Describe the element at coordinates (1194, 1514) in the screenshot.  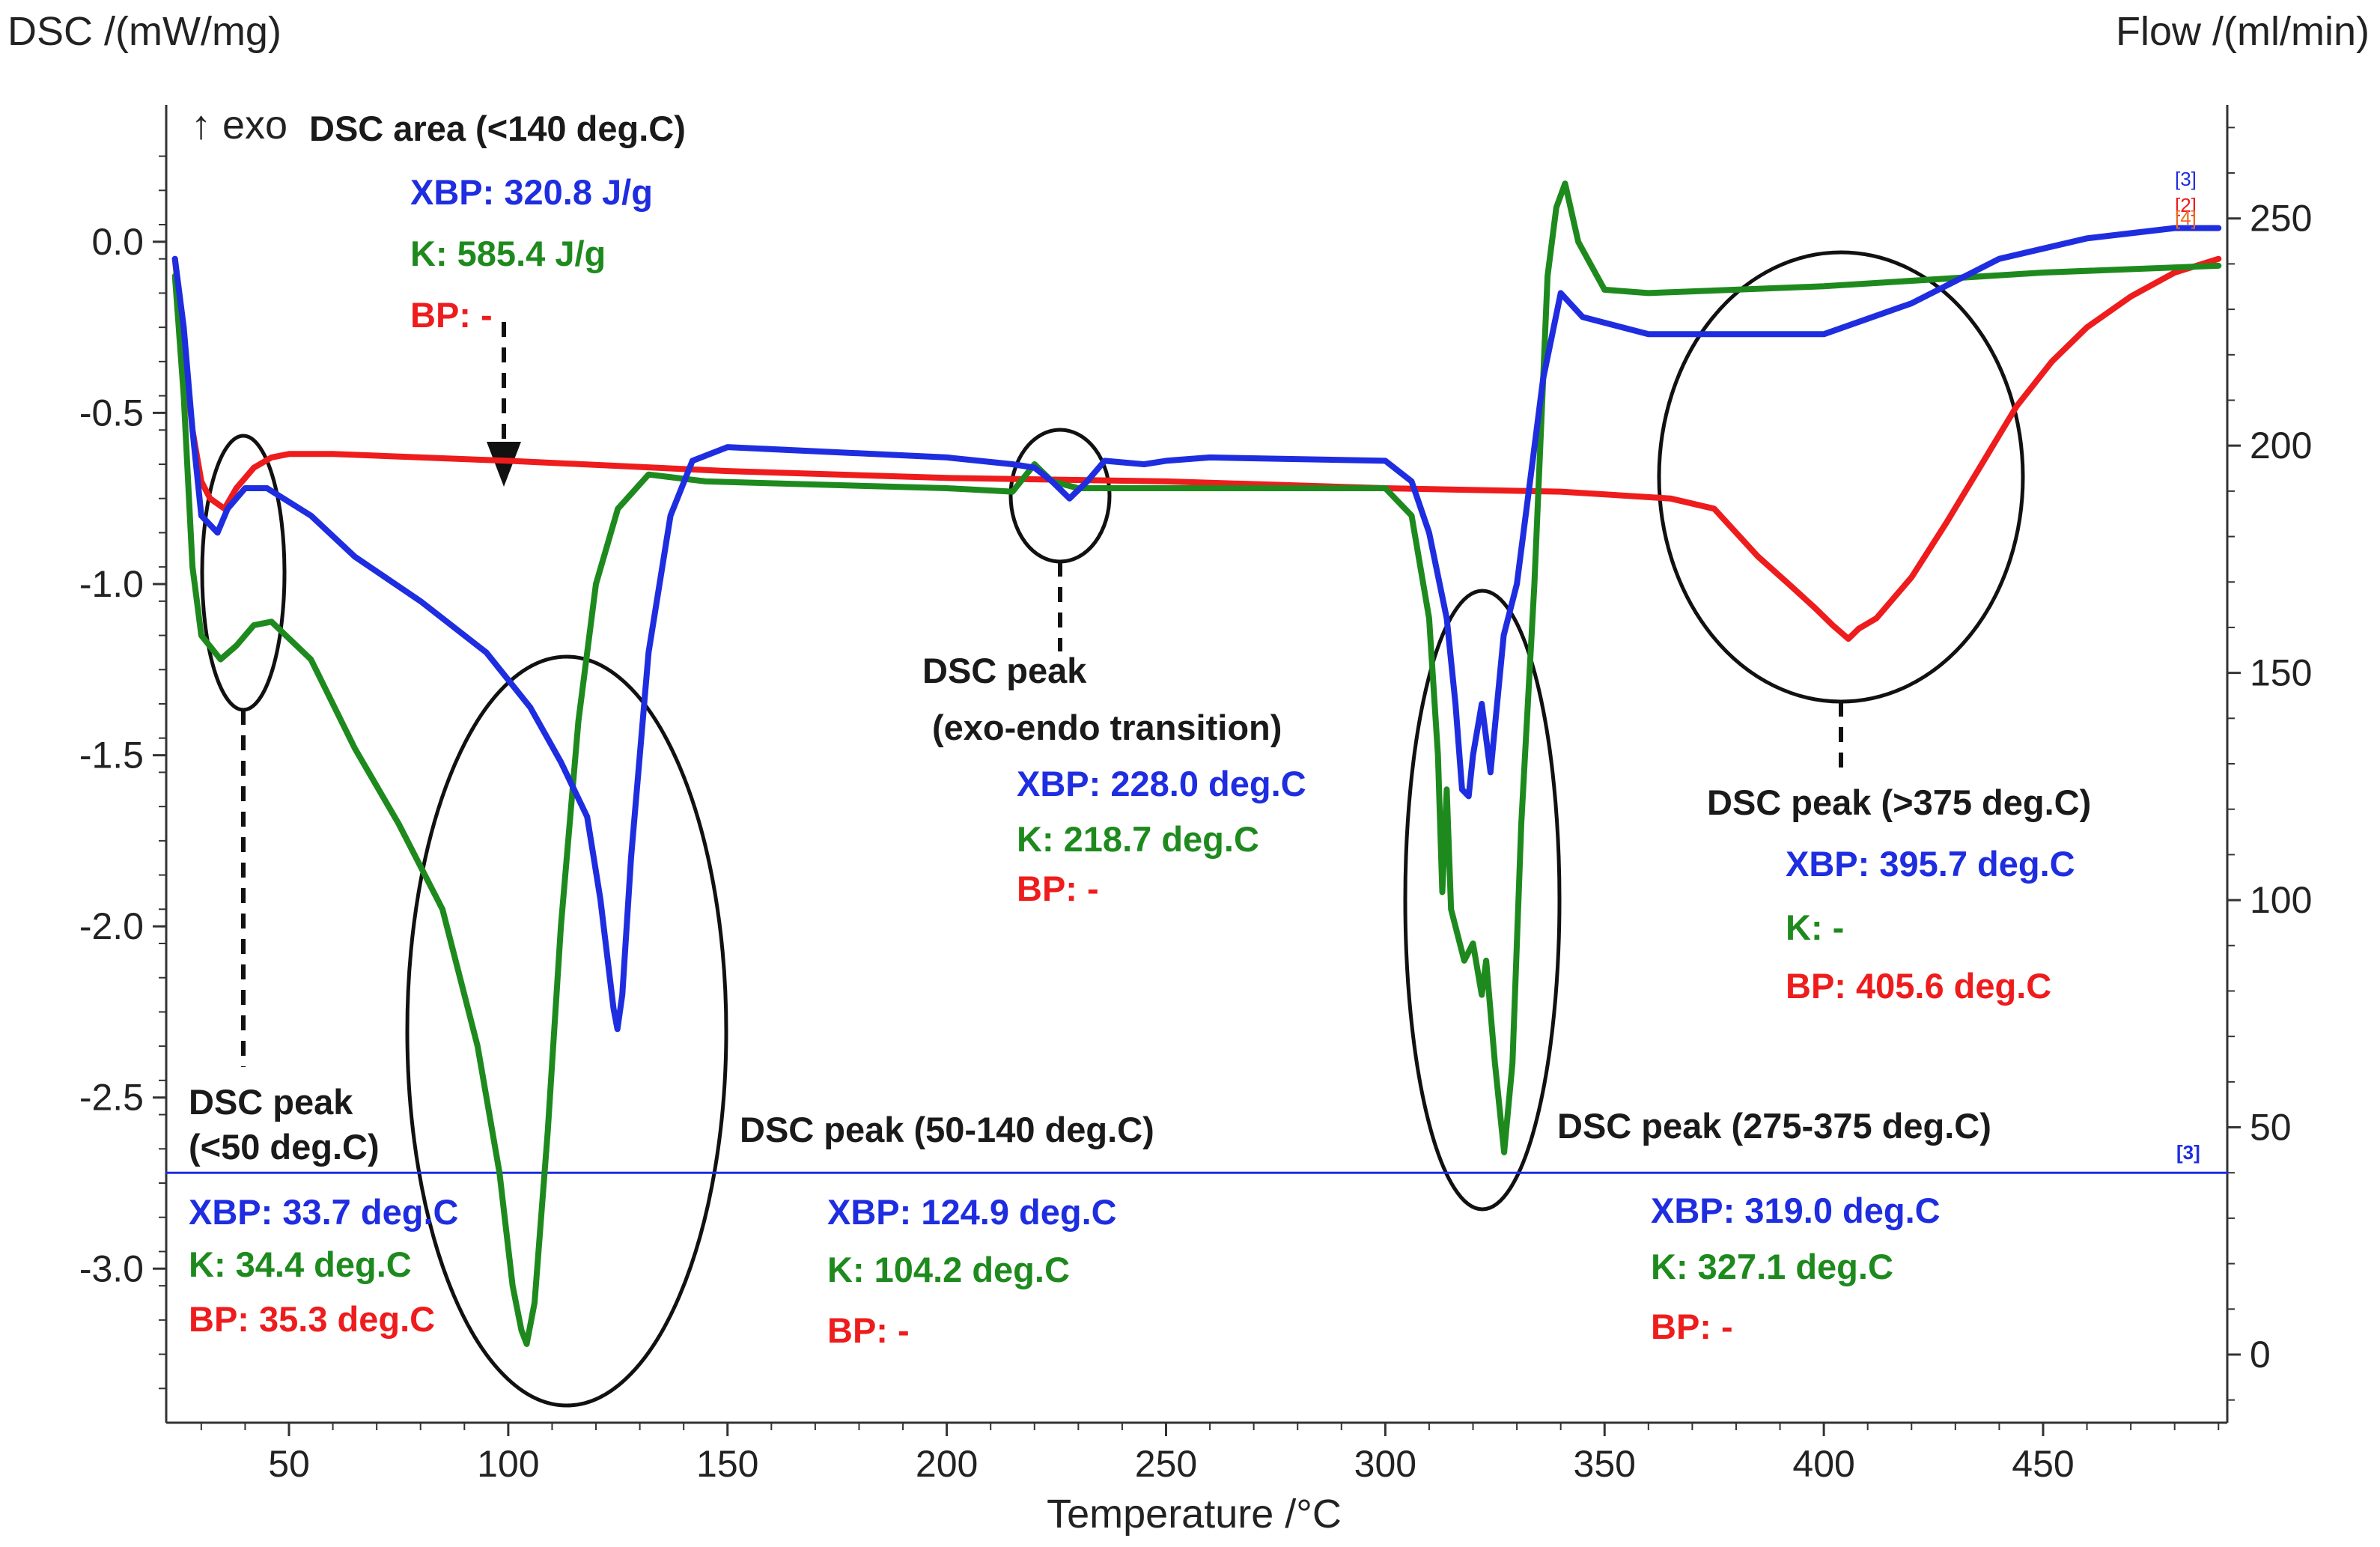
I see `x-axis-title: Temperature /°C` at that location.